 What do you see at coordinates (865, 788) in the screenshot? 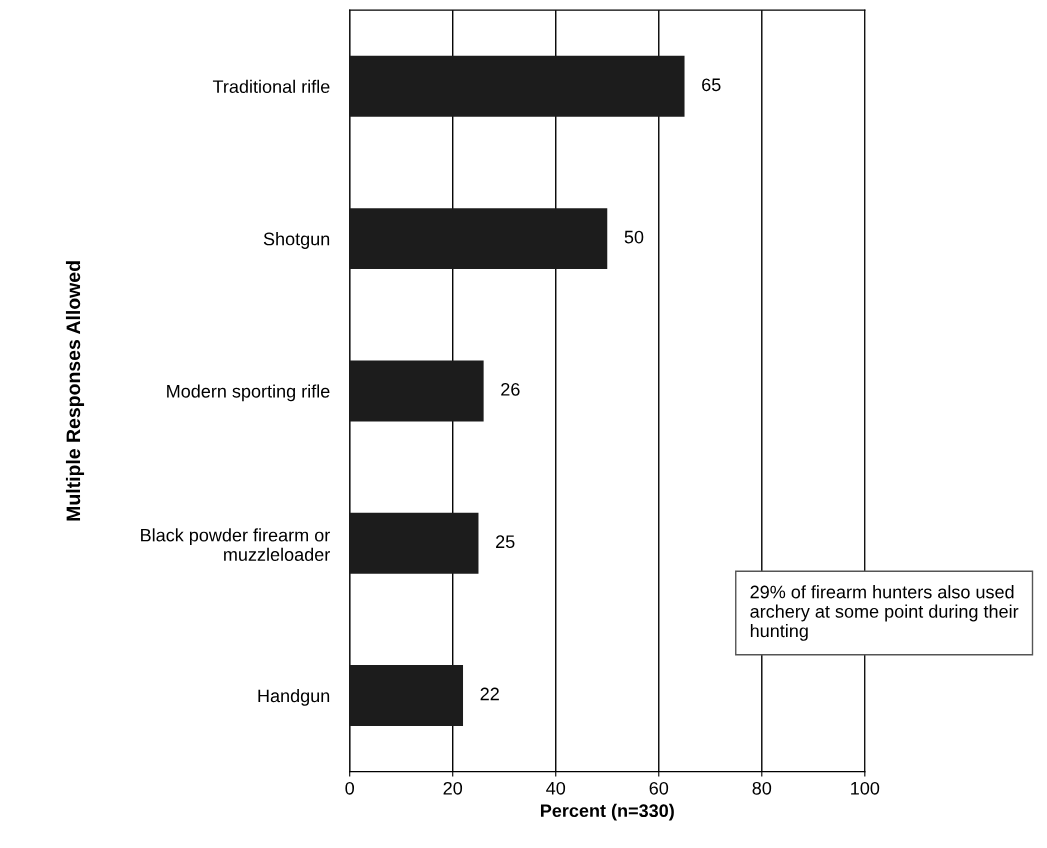
I see `x-tick-label: 100` at bounding box center [865, 788].